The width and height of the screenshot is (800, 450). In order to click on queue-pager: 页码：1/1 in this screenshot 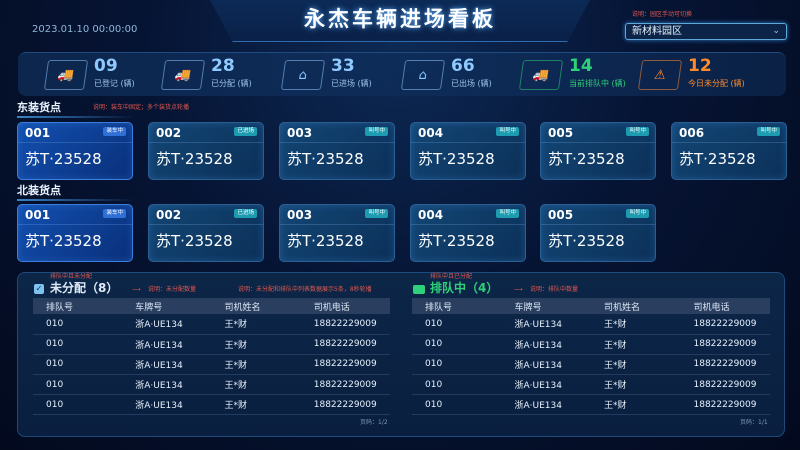, I will do `click(754, 422)`.